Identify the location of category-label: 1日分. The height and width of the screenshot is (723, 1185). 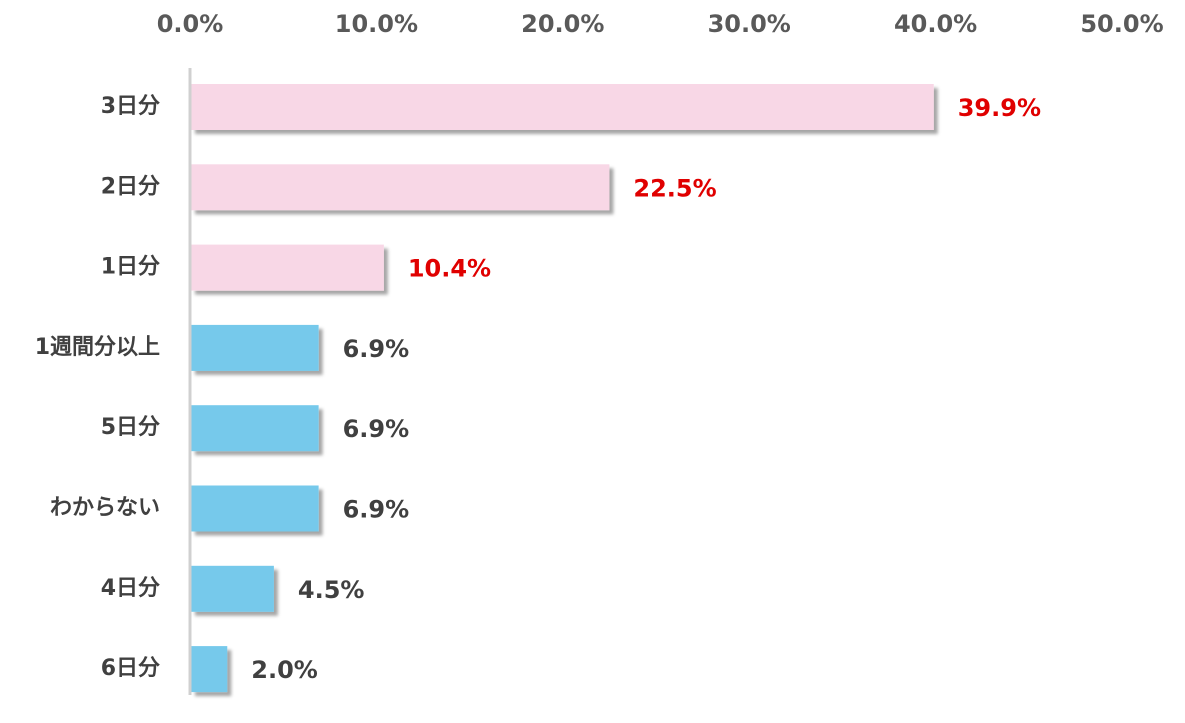
(130, 267).